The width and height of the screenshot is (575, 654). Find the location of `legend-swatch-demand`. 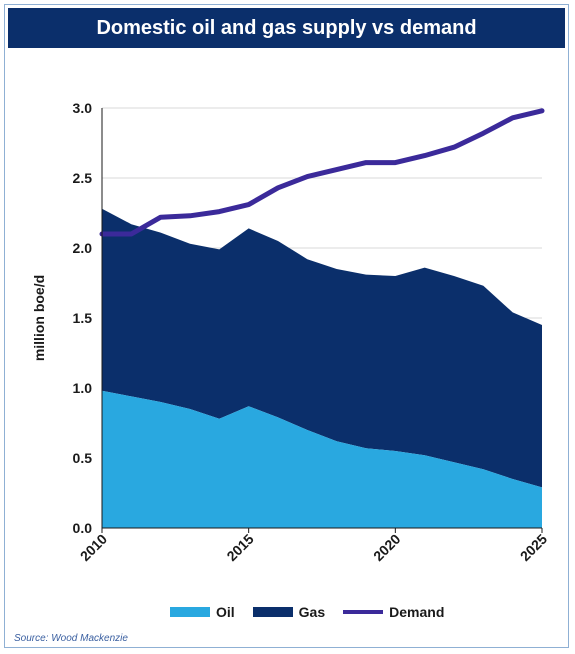

legend-swatch-demand is located at coordinates (363, 612).